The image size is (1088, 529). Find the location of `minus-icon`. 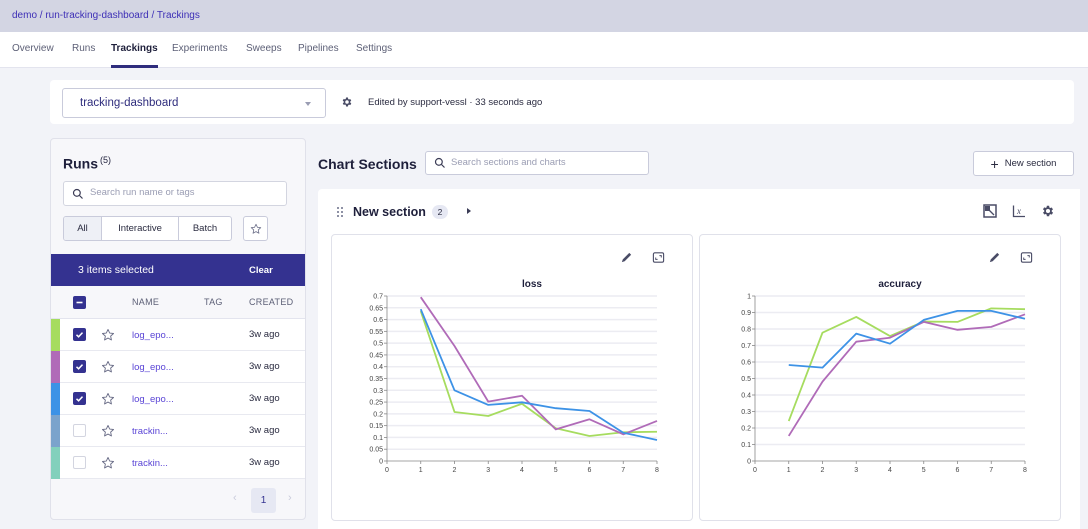

minus-icon is located at coordinates (79, 302).